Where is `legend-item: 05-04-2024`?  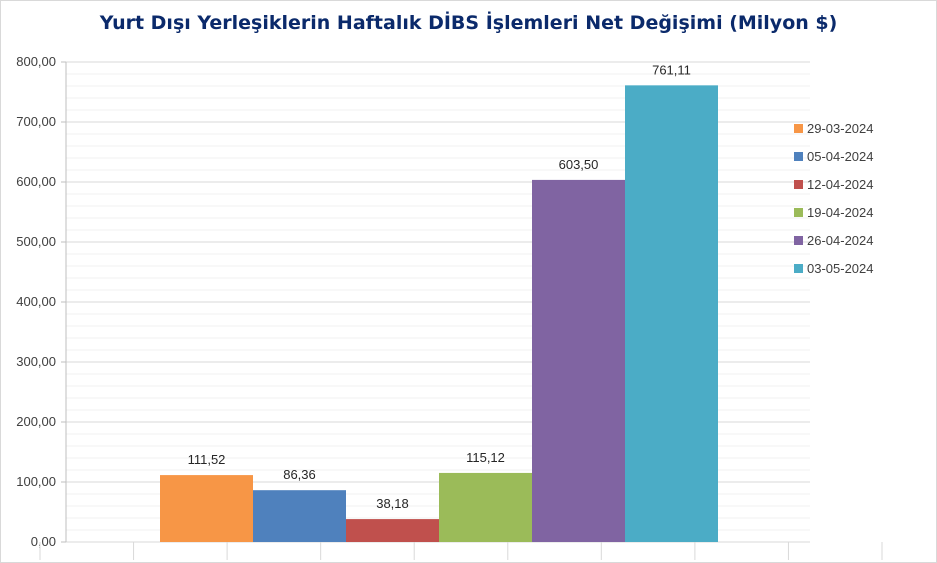
legend-item: 05-04-2024 is located at coordinates (834, 156).